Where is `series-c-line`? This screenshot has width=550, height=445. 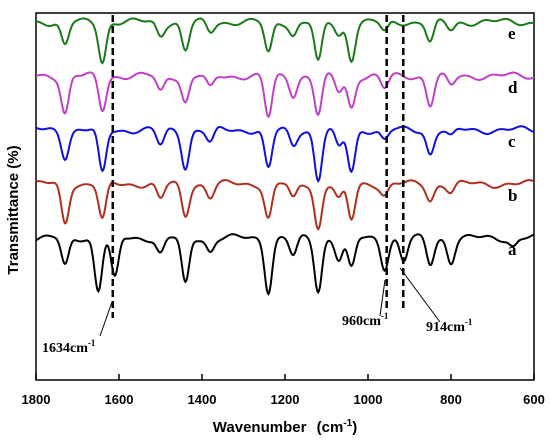
series-c-line is located at coordinates (285, 154).